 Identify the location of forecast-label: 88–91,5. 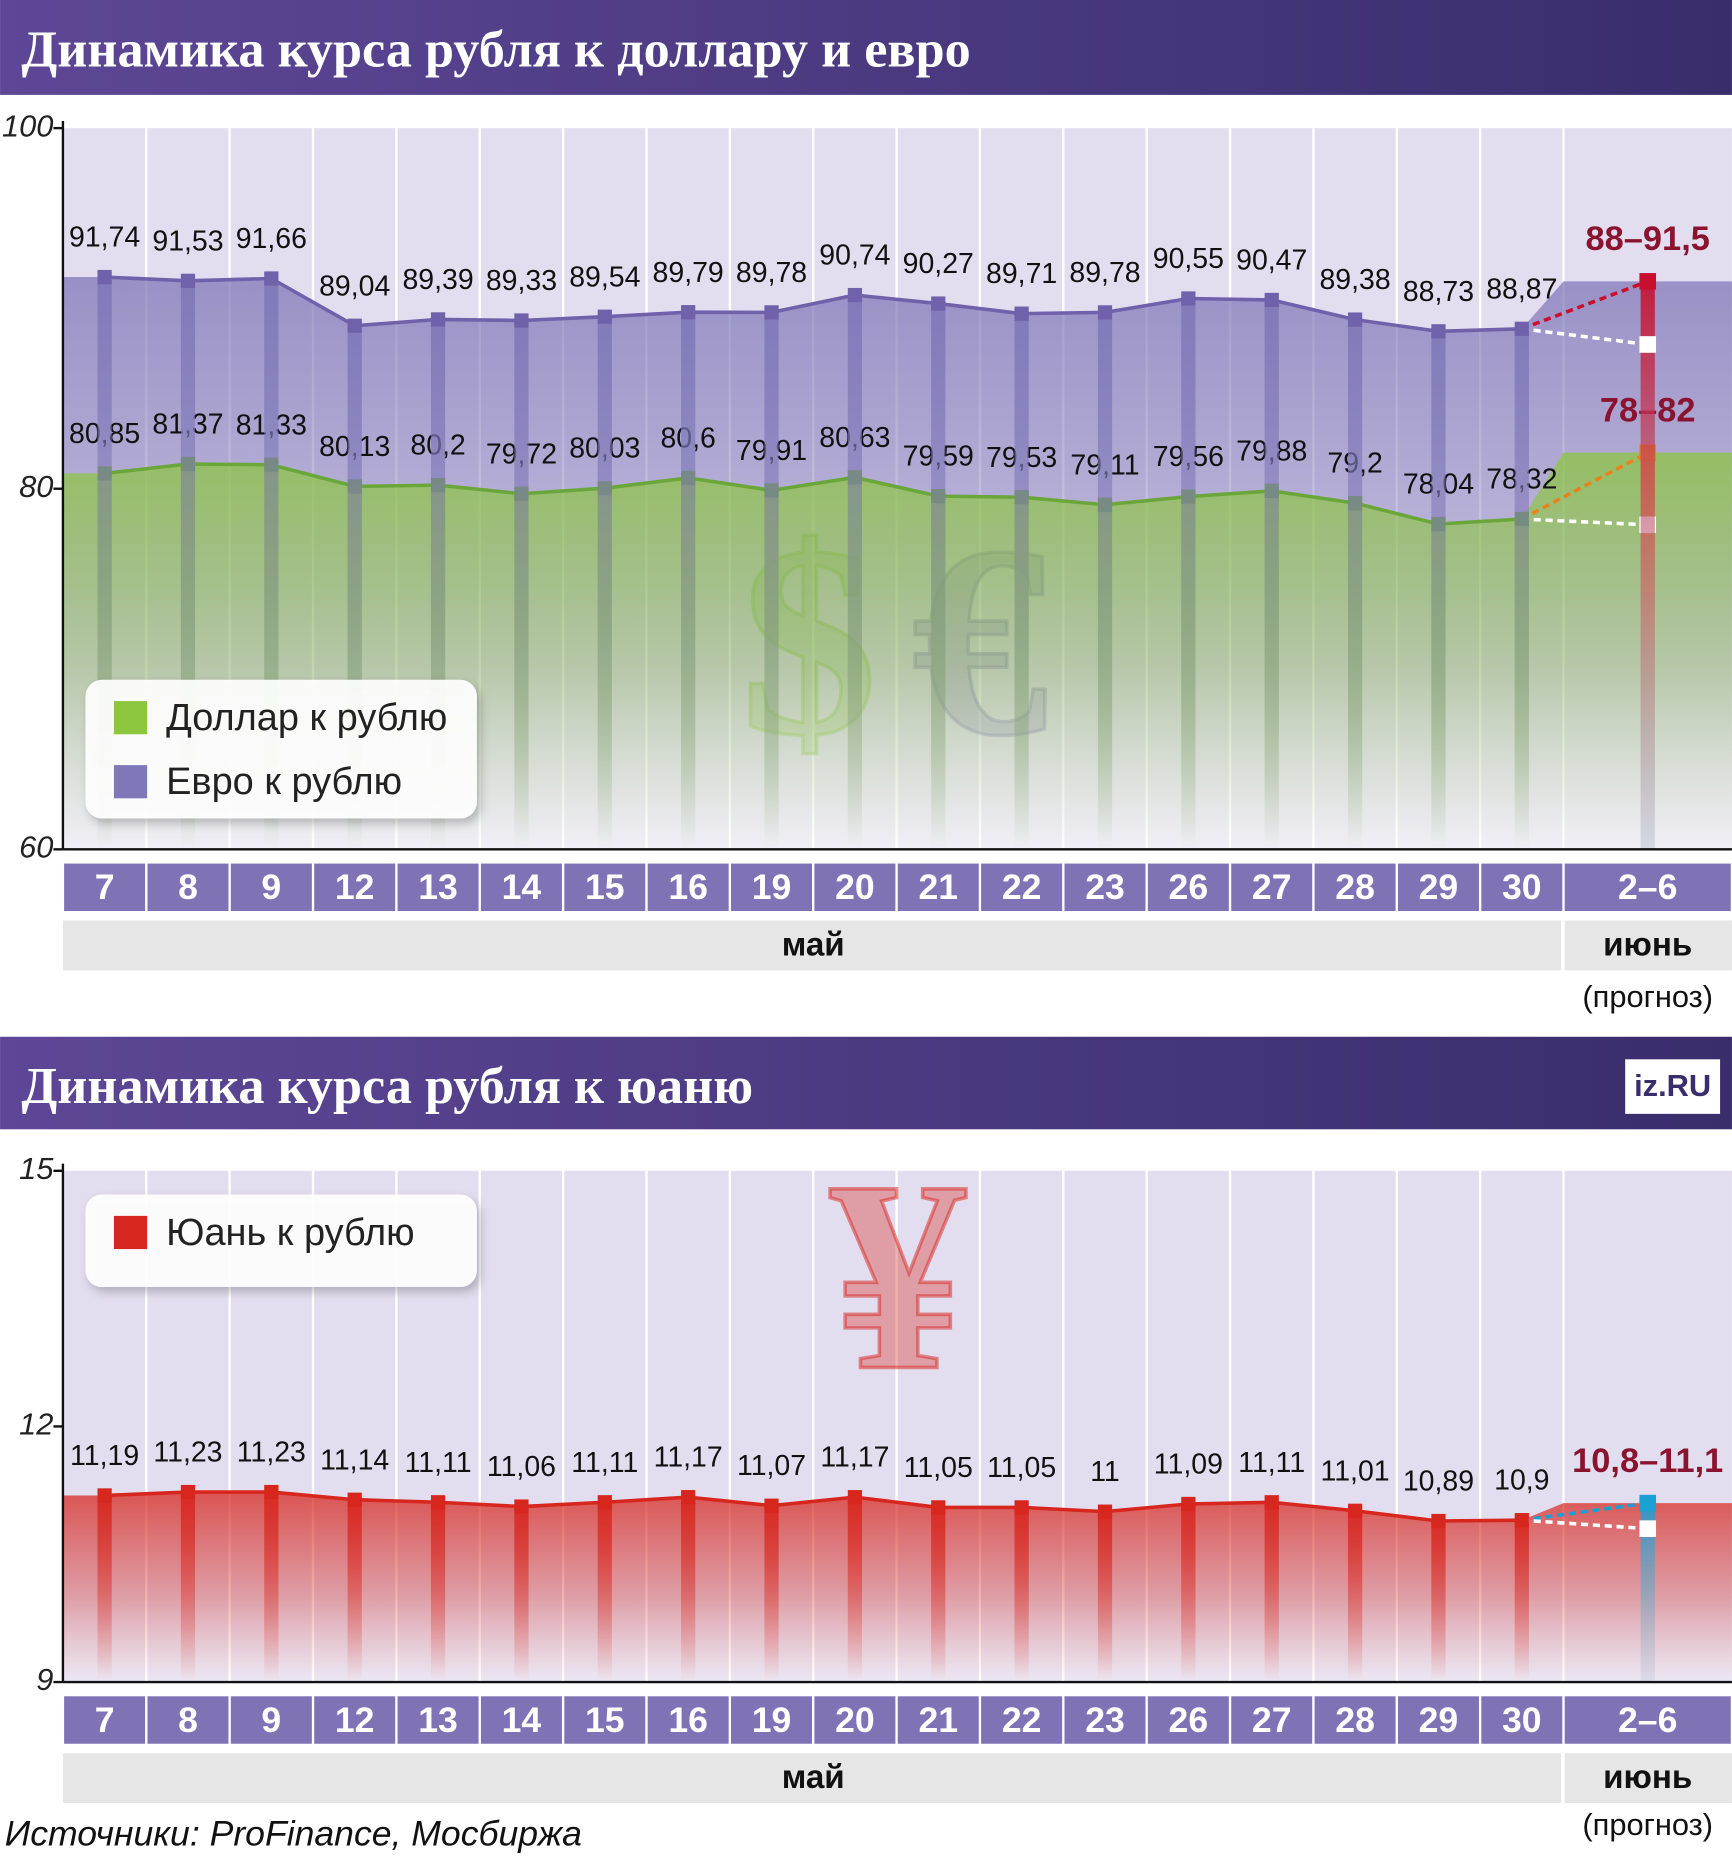
(1648, 239).